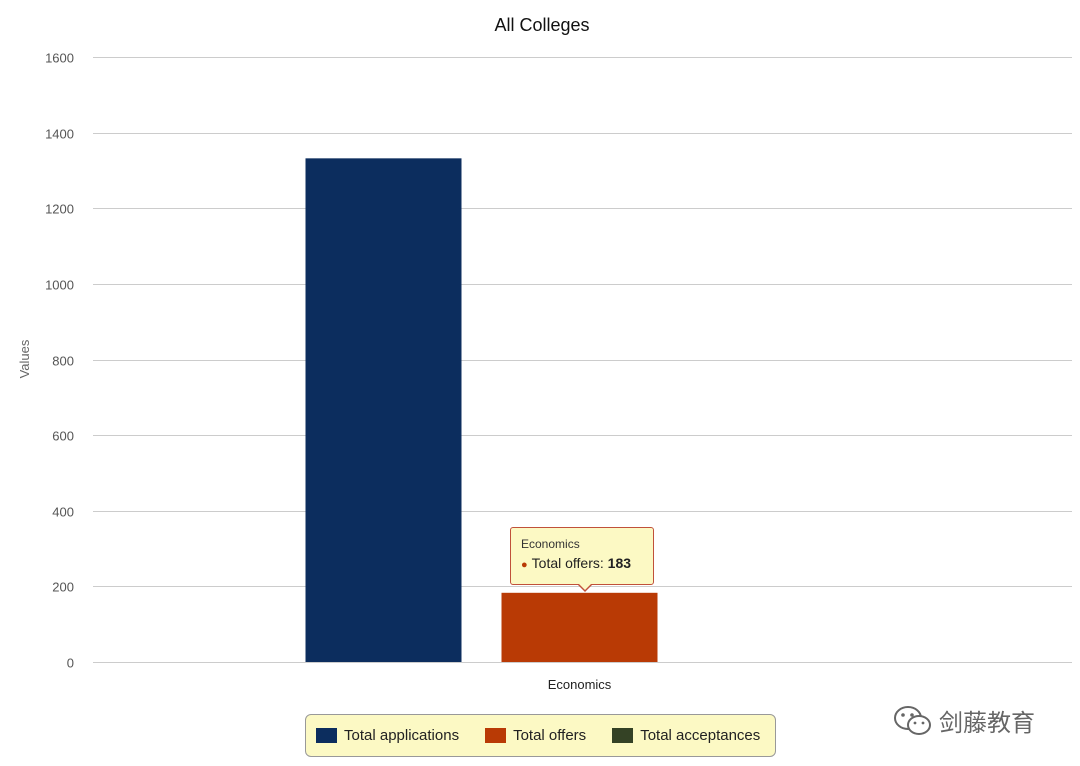 This screenshot has height=766, width=1080. Describe the element at coordinates (987, 723) in the screenshot. I see `watermark-text: 剑藤教育` at that location.